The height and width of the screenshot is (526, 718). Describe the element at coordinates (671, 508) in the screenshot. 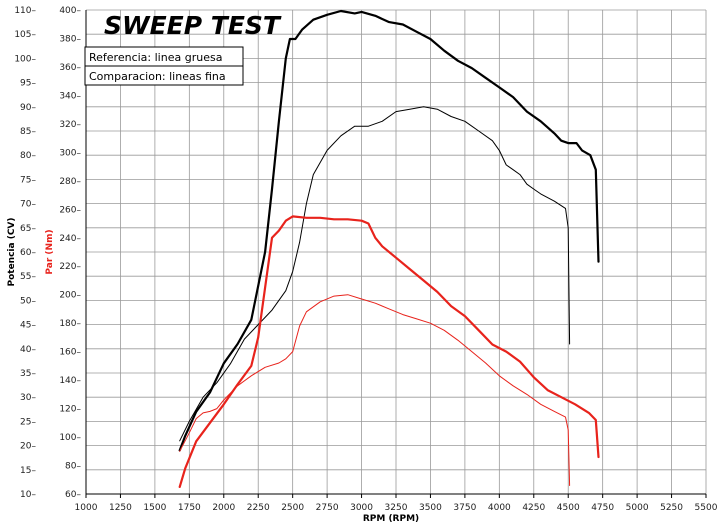

I see `x-tick-label: 5250` at that location.